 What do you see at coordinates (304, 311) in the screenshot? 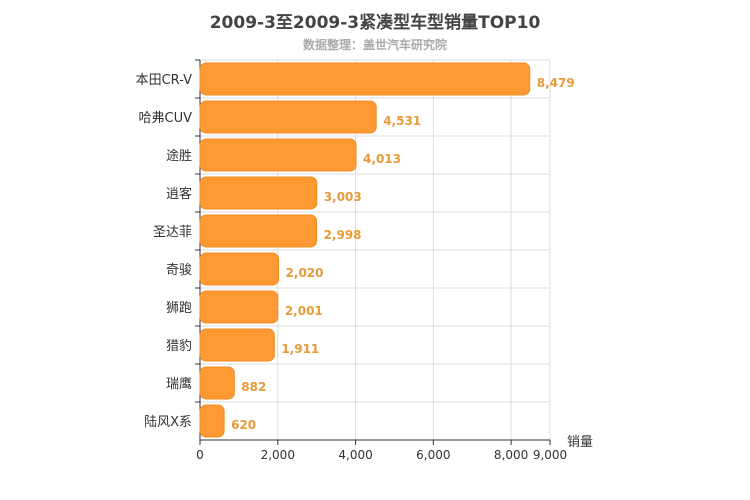
I see `data-label: 2,001` at bounding box center [304, 311].